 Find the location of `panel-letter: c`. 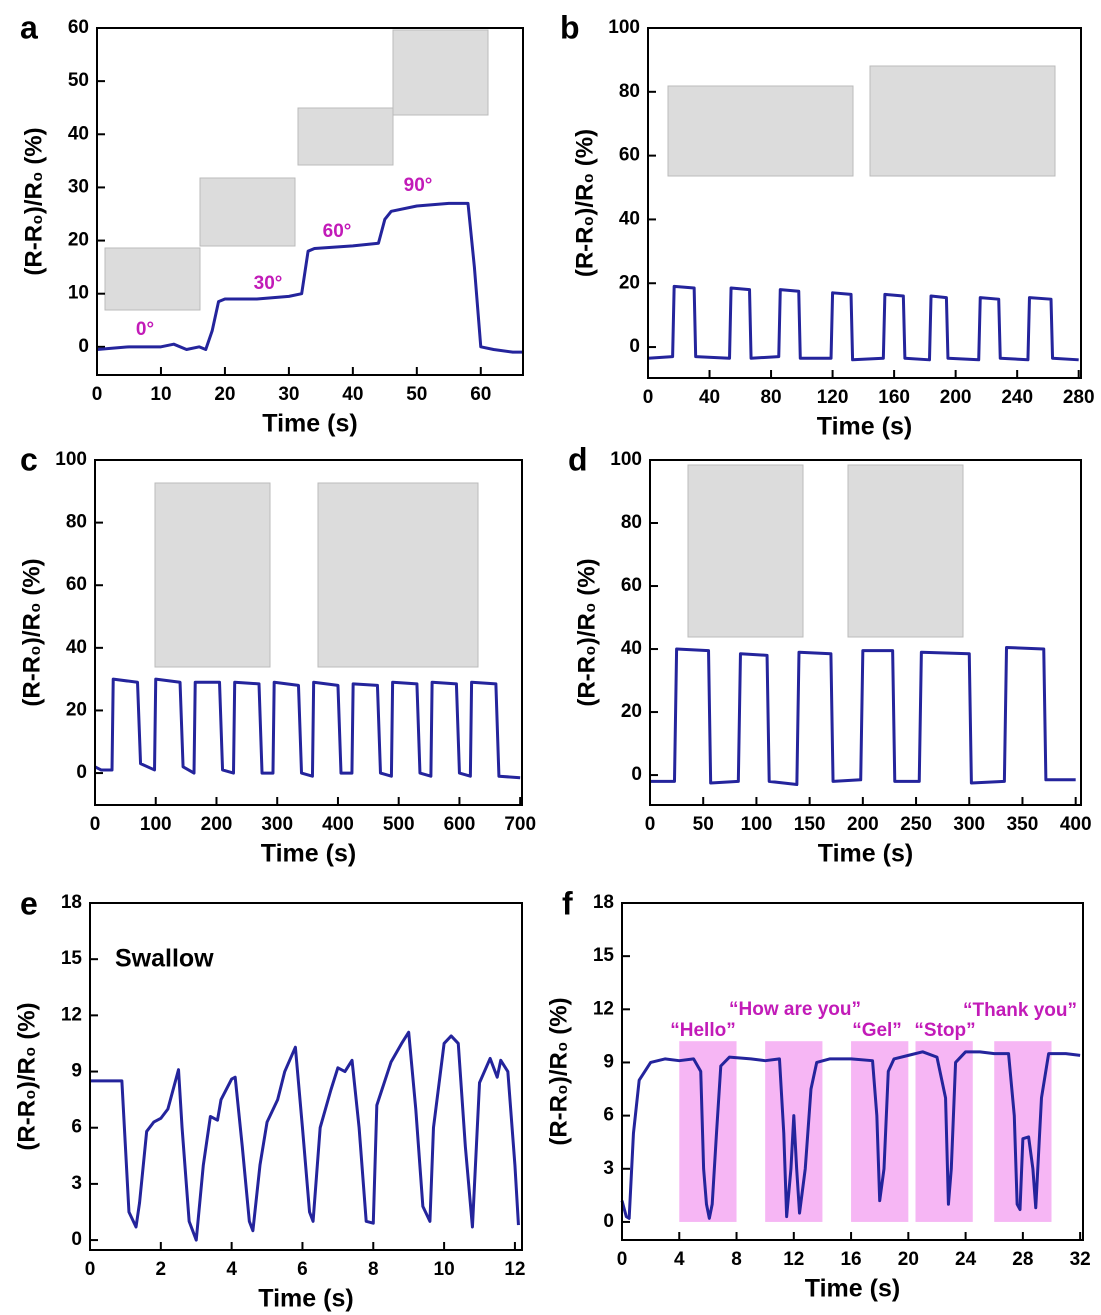

panel-letter: c is located at coordinates (29, 459).